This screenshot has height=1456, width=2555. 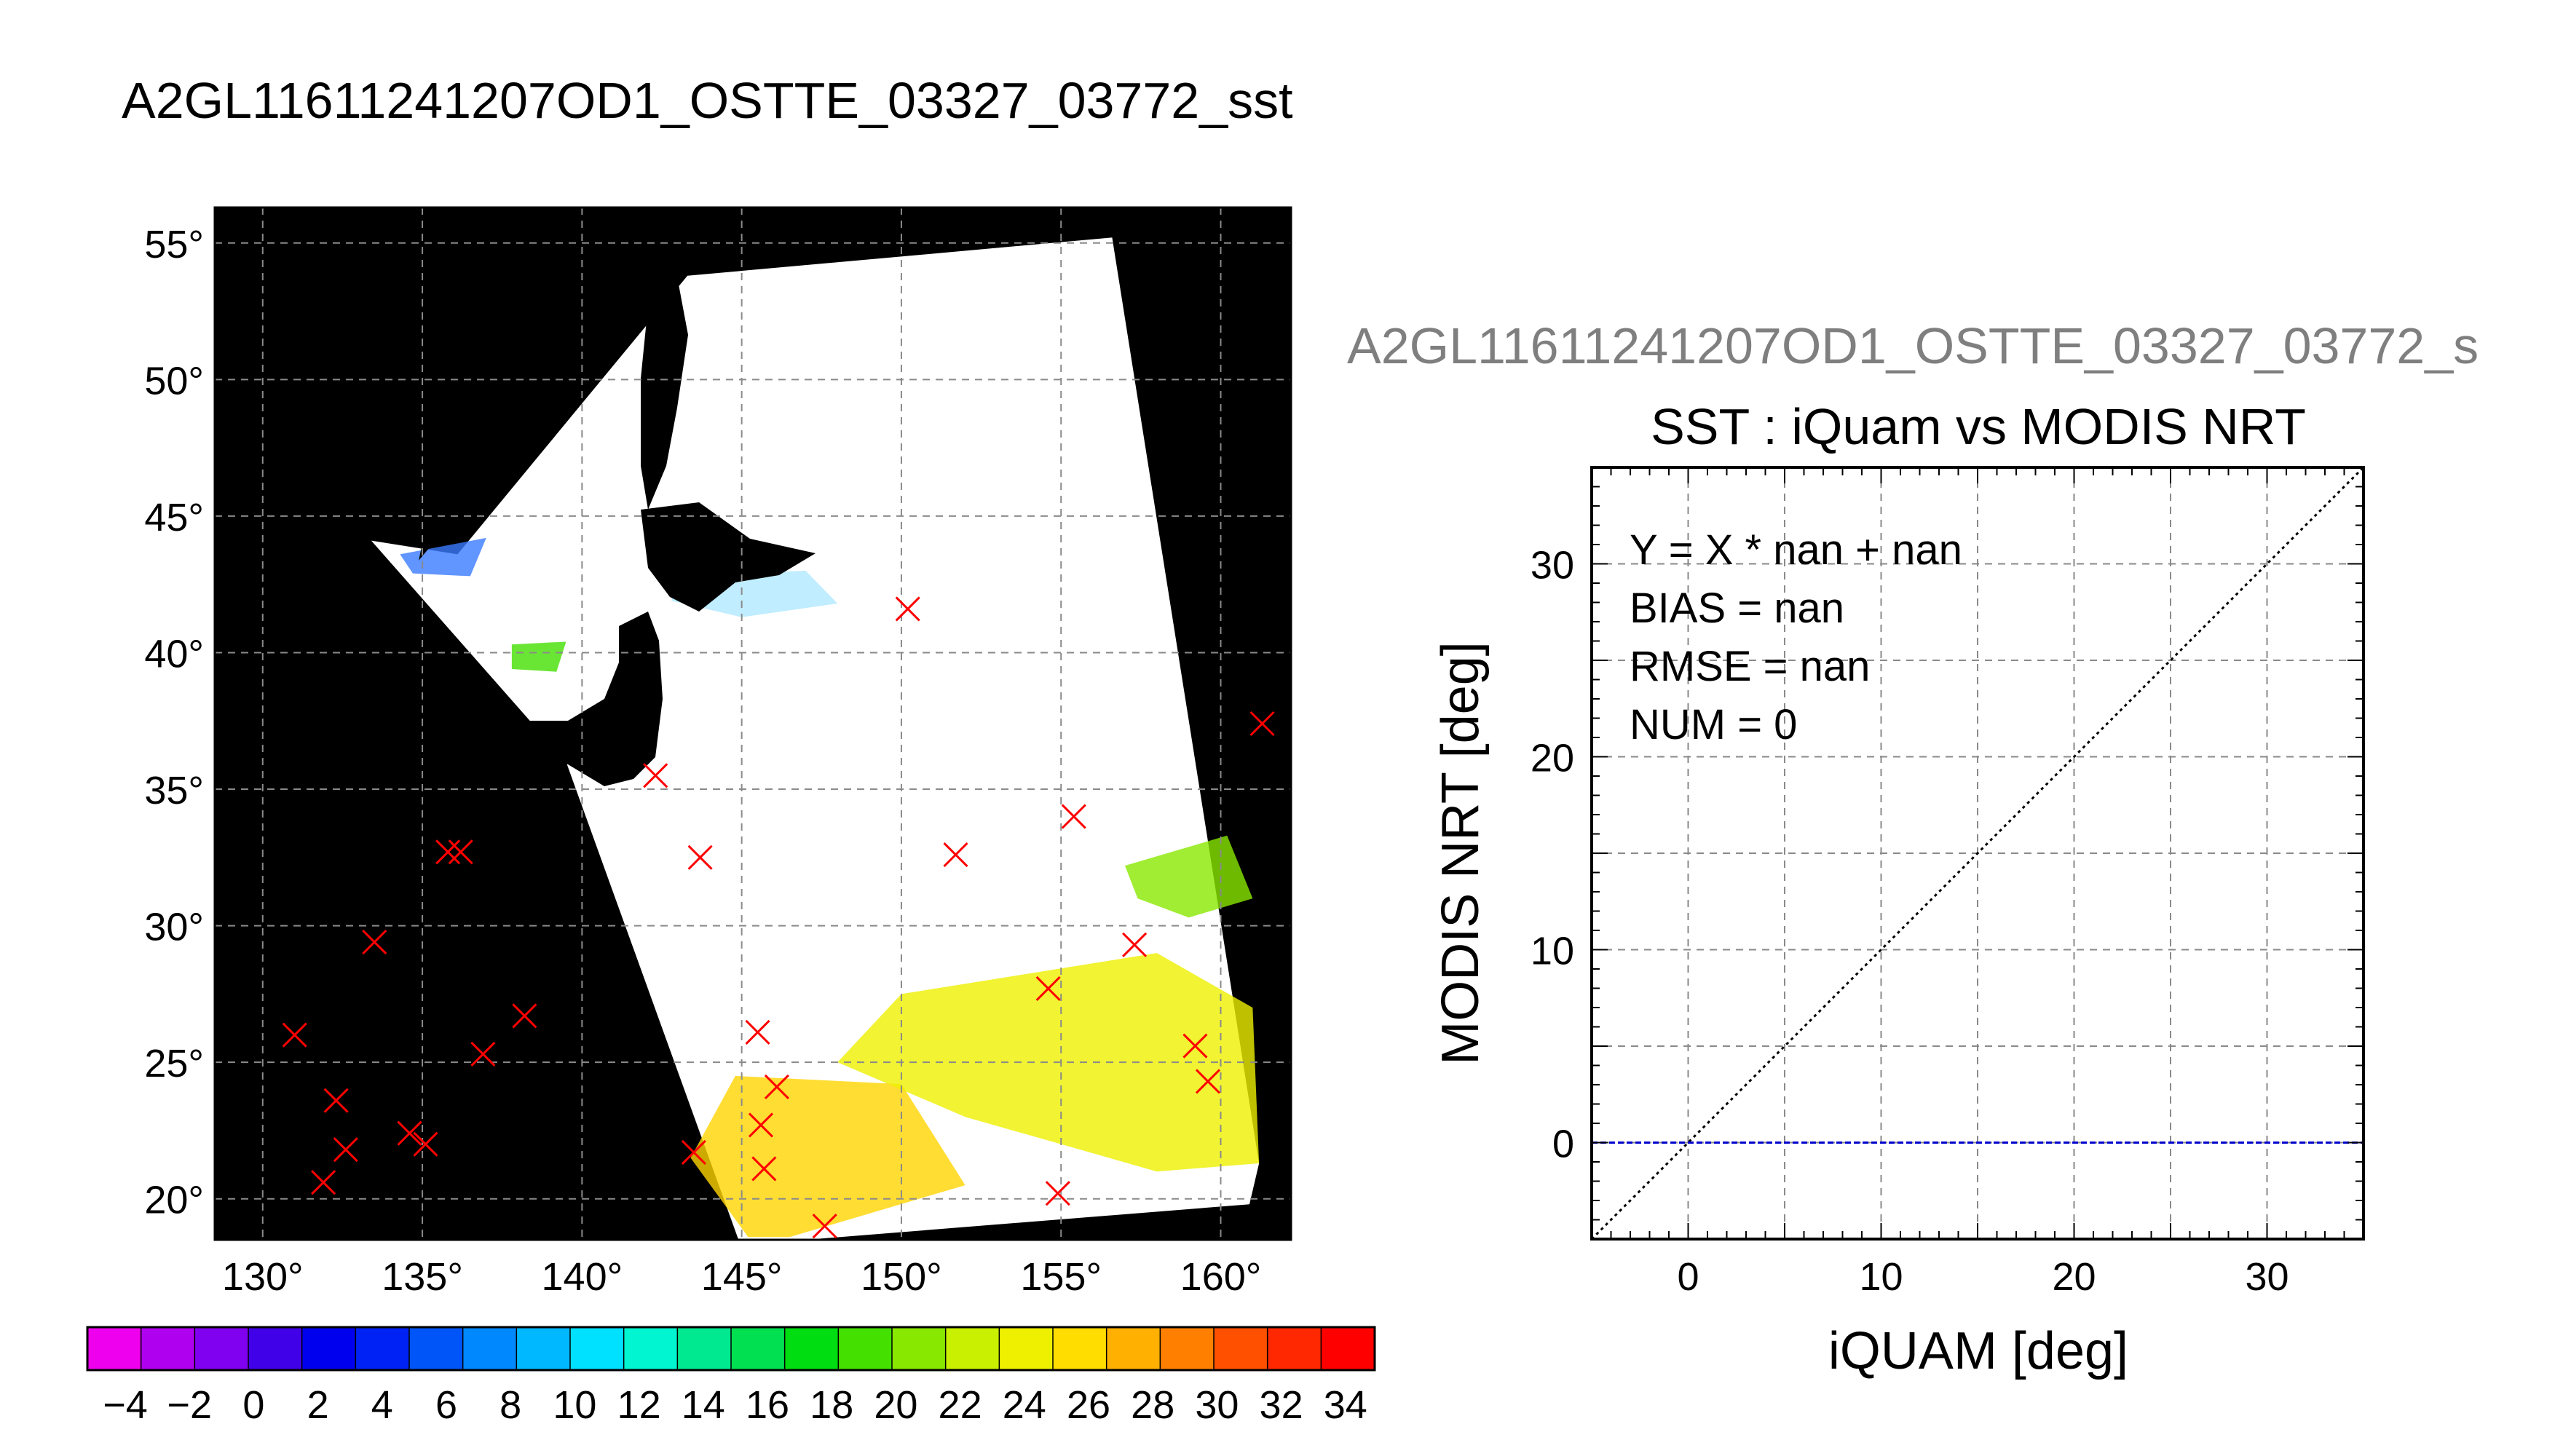 What do you see at coordinates (2267, 1277) in the screenshot?
I see `scatter-x-tick: 30` at bounding box center [2267, 1277].